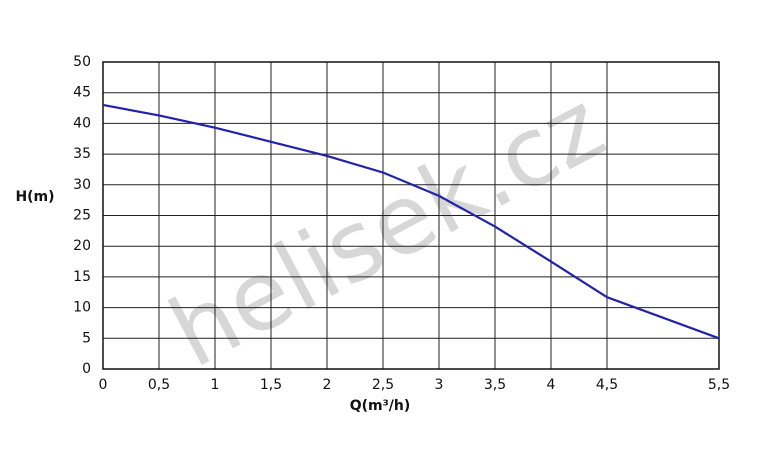  I want to click on y-tick-label: 25, so click(82, 216).